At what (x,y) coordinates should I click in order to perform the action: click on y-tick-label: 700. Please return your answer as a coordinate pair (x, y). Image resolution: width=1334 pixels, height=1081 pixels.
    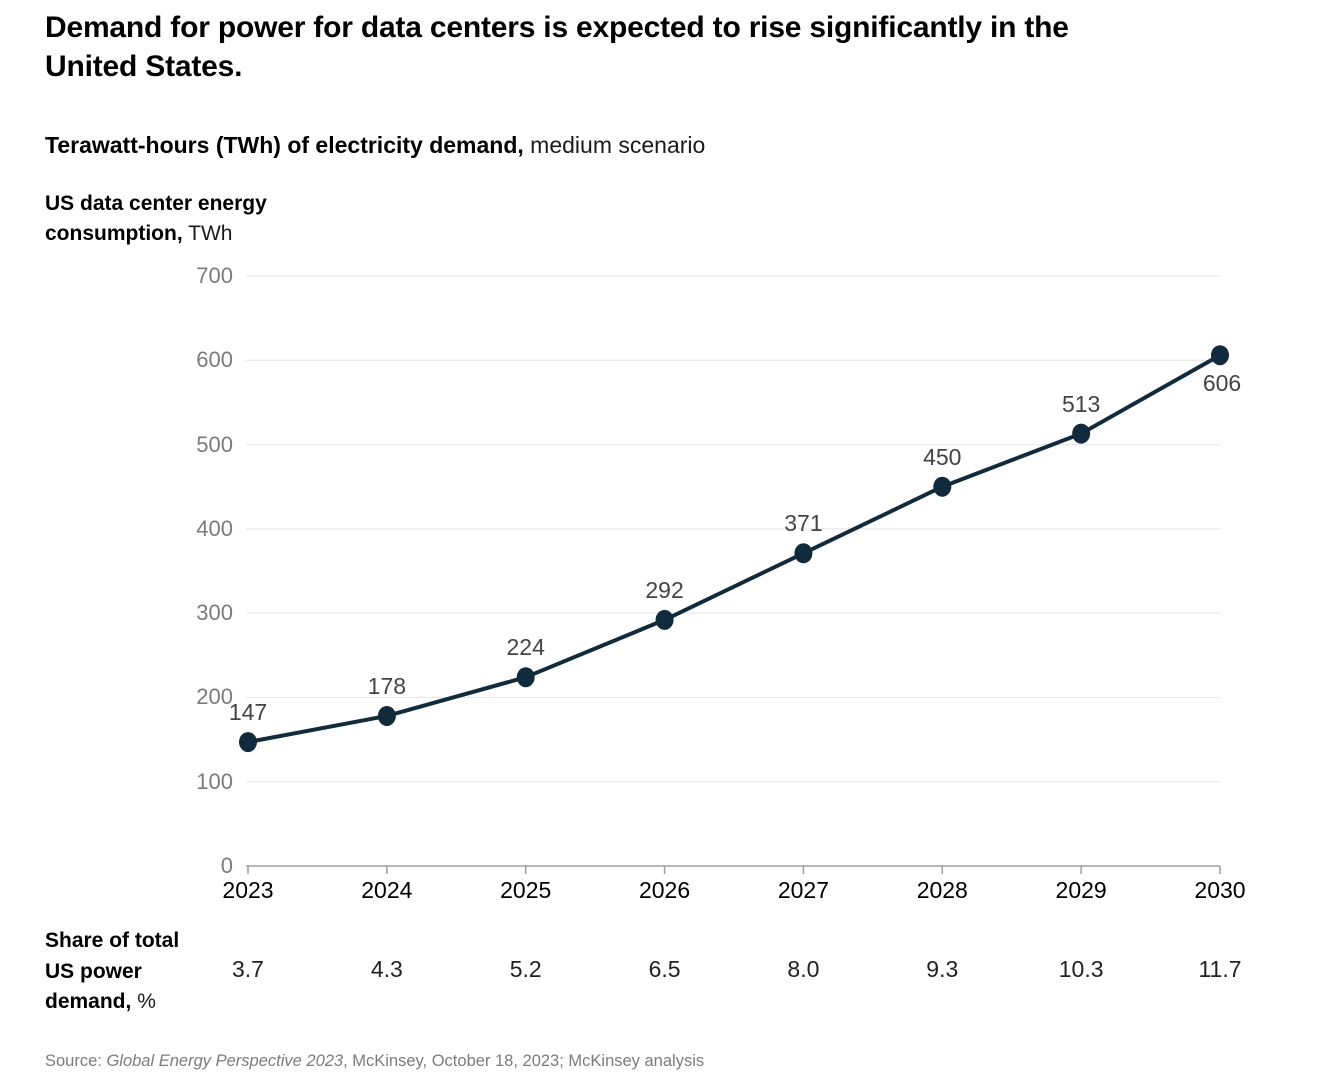
    Looking at the image, I should click on (214, 275).